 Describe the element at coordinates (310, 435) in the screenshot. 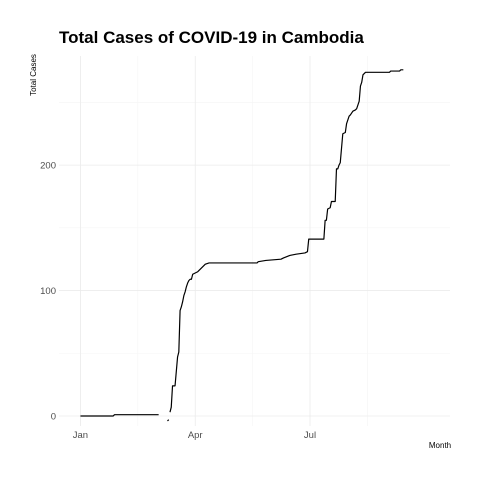

I see `x-tick-label: Jul` at that location.